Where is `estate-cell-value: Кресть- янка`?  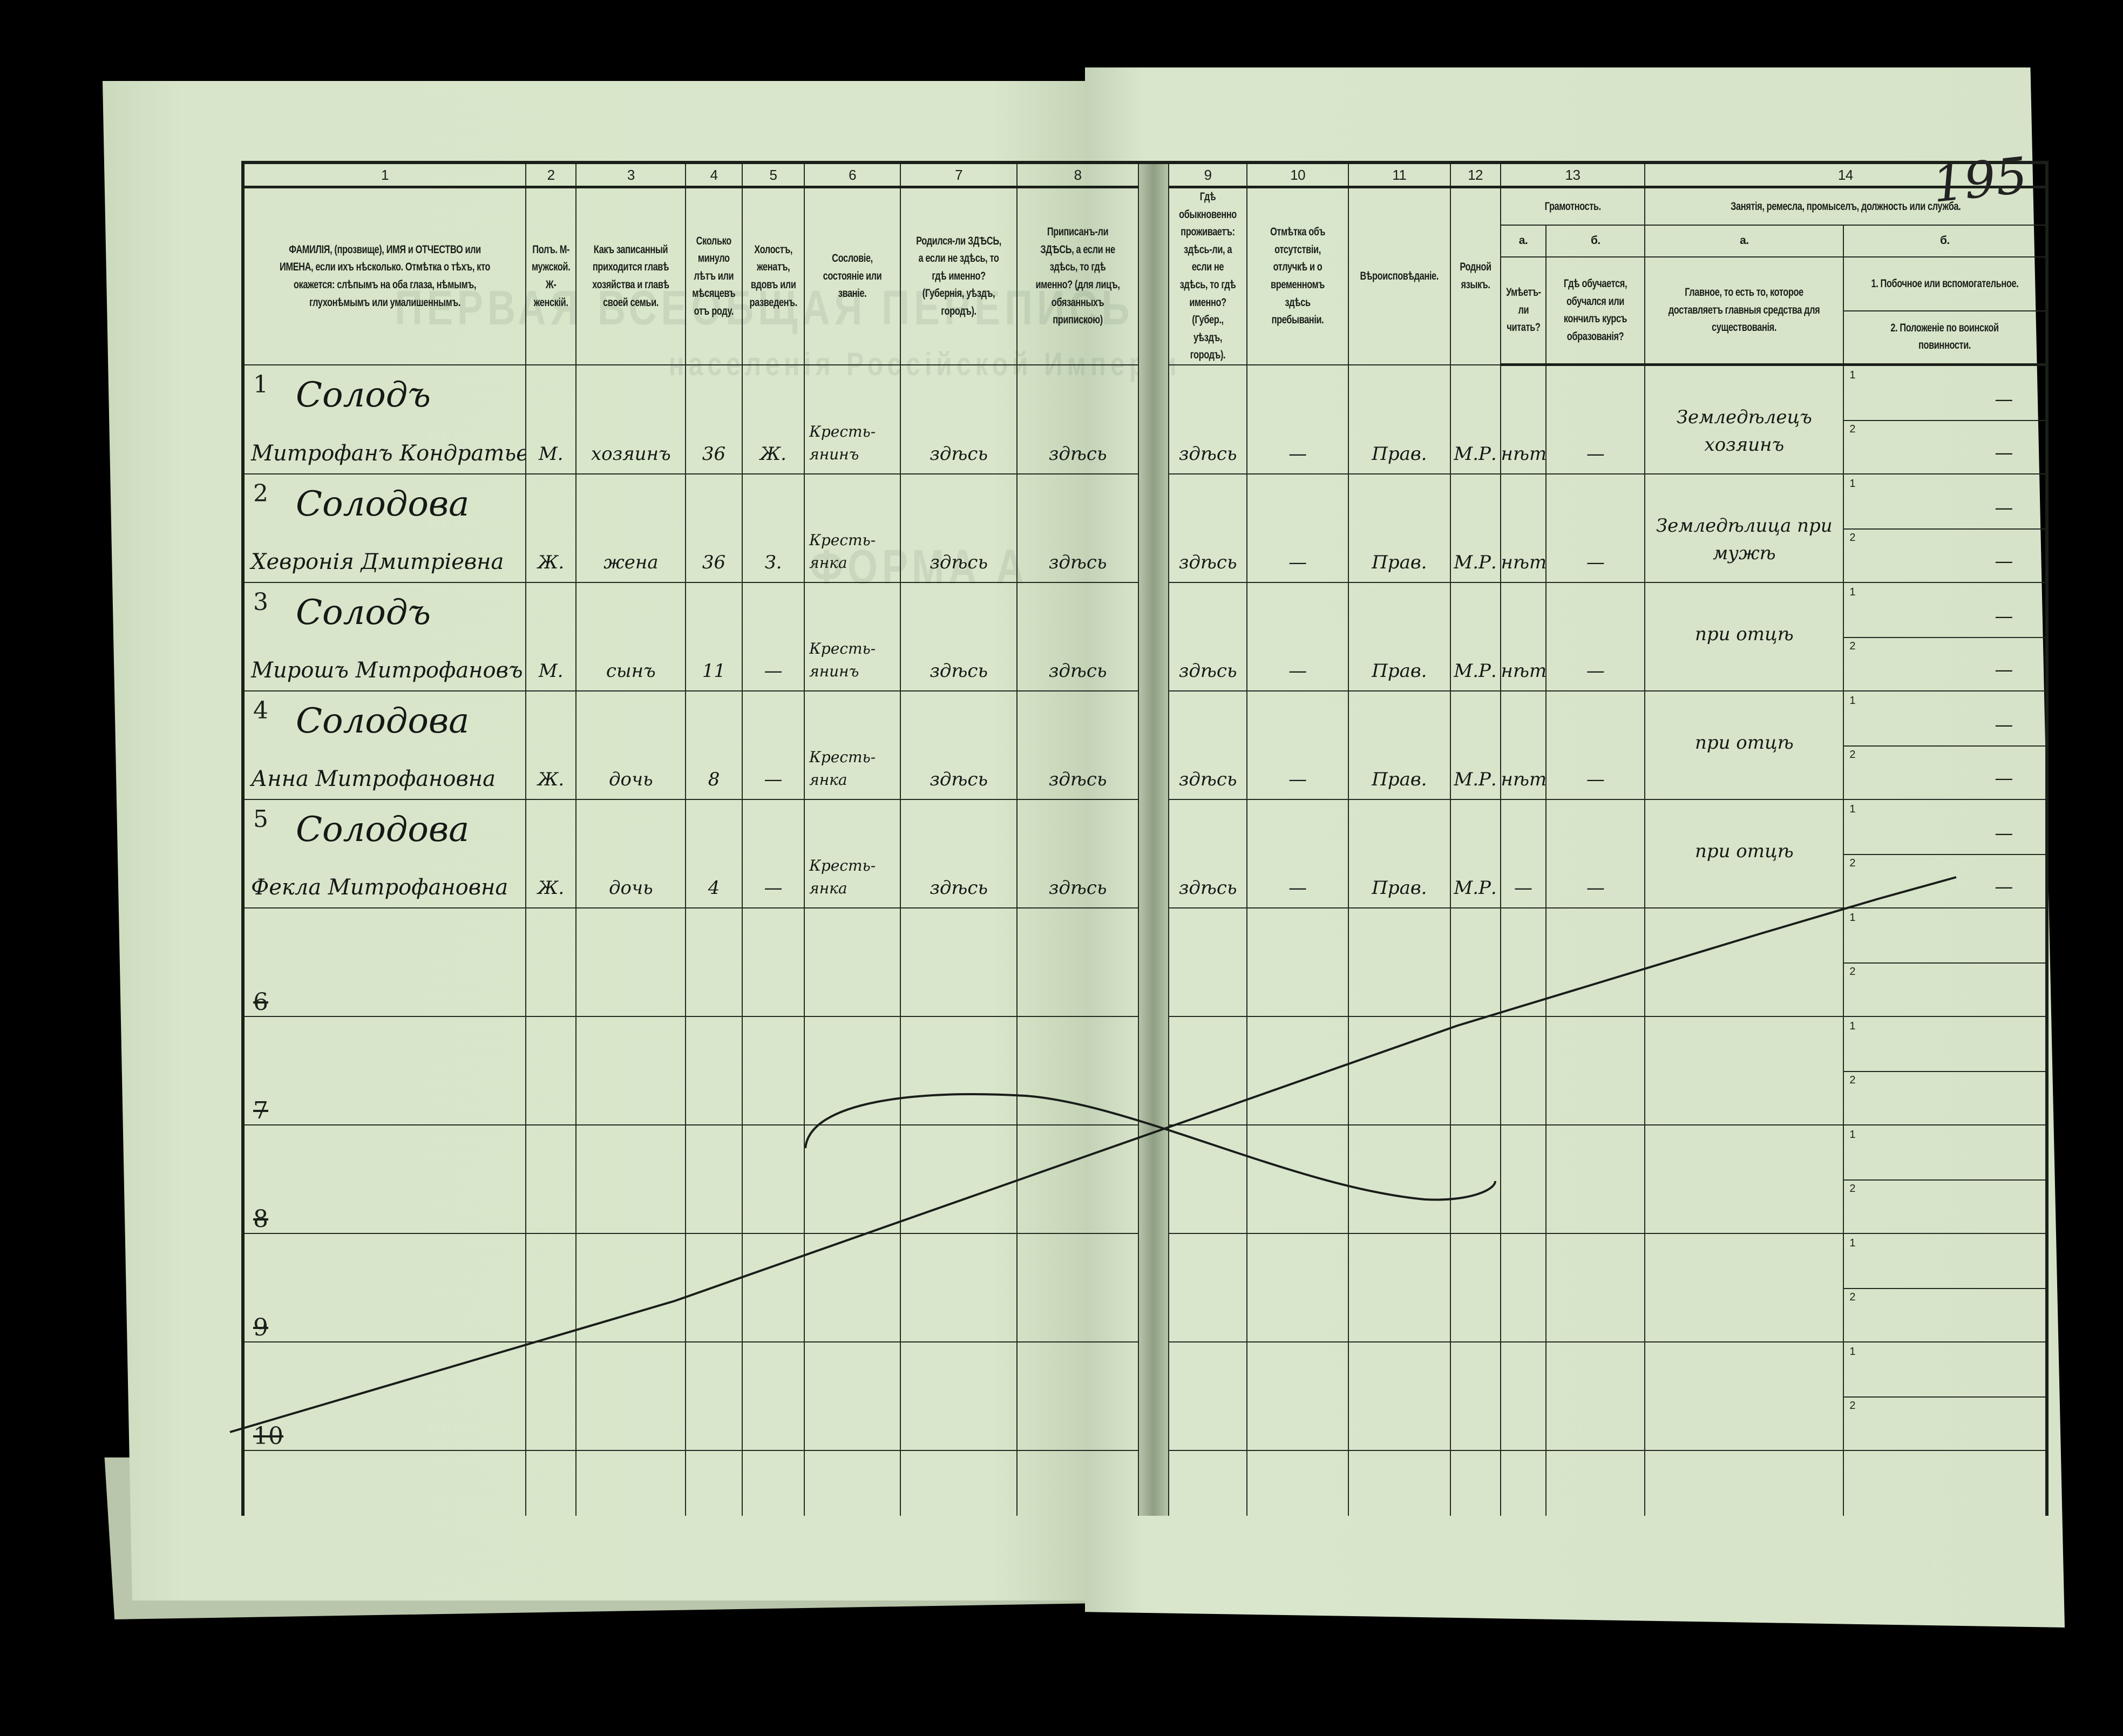
estate-cell-value: Кресть- янка is located at coordinates (842, 552).